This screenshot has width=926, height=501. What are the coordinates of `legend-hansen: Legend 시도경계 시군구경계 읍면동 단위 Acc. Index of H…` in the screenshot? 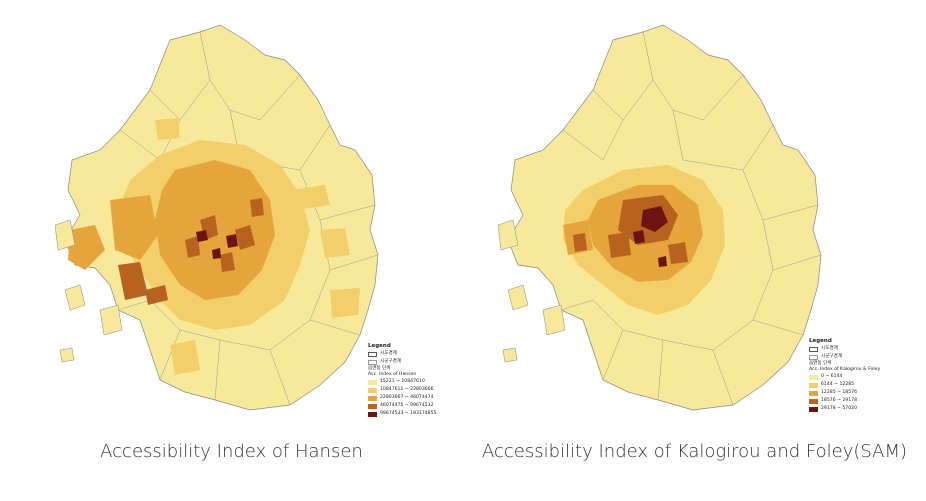 It's located at (414, 380).